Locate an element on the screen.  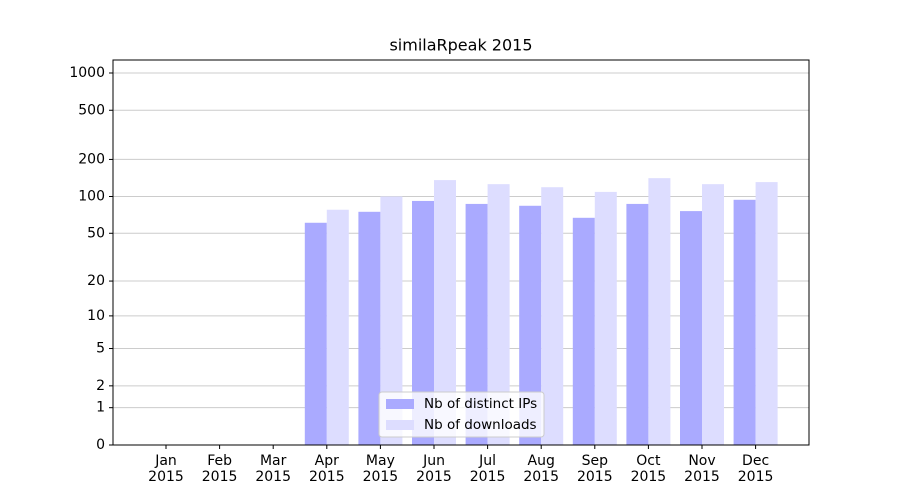
x-tick-label: Jul 2015 is located at coordinates (487, 469).